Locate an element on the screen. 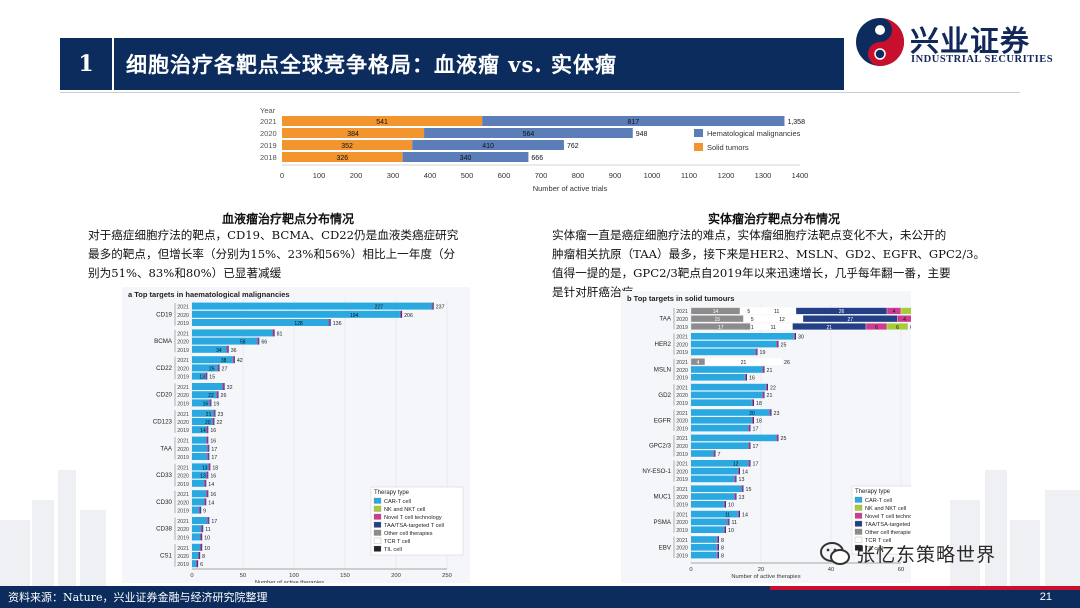 This screenshot has width=1080, height=608. total-label: 13 is located at coordinates (742, 480).